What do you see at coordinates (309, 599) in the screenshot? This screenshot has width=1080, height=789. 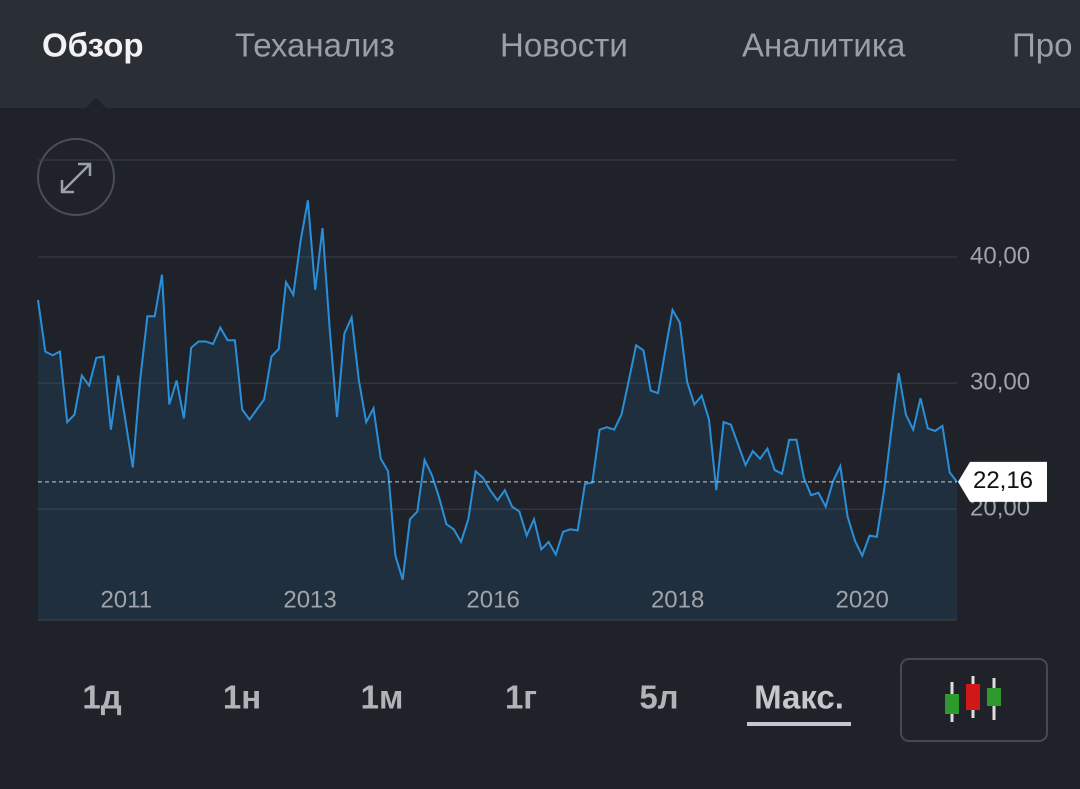 I see `x-tick-label: 2013` at bounding box center [309, 599].